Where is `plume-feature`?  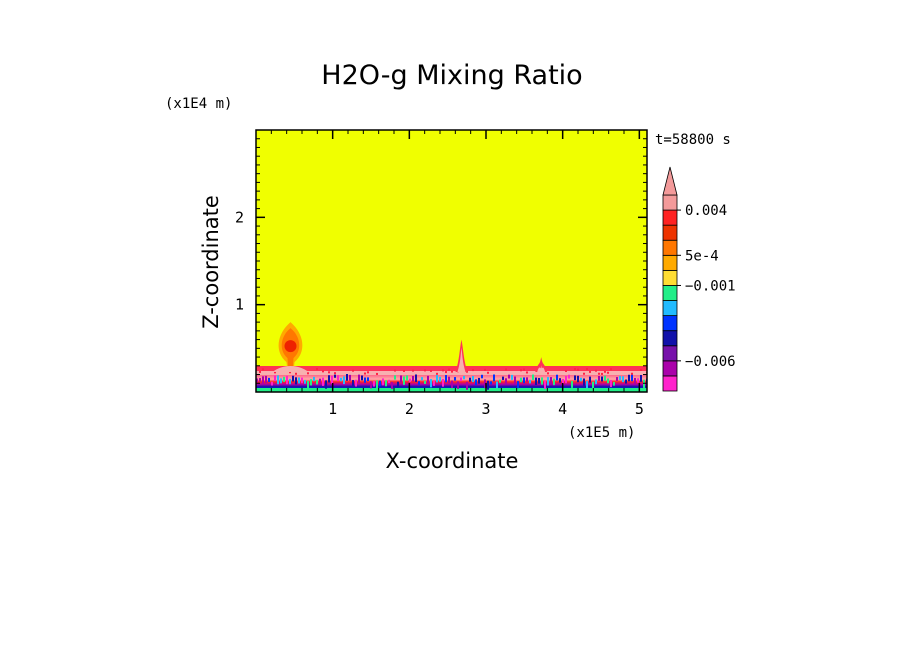 plume-feature is located at coordinates (290, 347).